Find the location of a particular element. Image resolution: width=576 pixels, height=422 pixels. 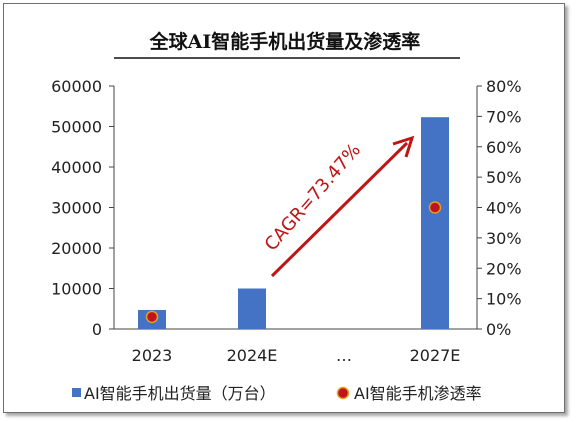

right-tick-label: 0% is located at coordinates (498, 329).